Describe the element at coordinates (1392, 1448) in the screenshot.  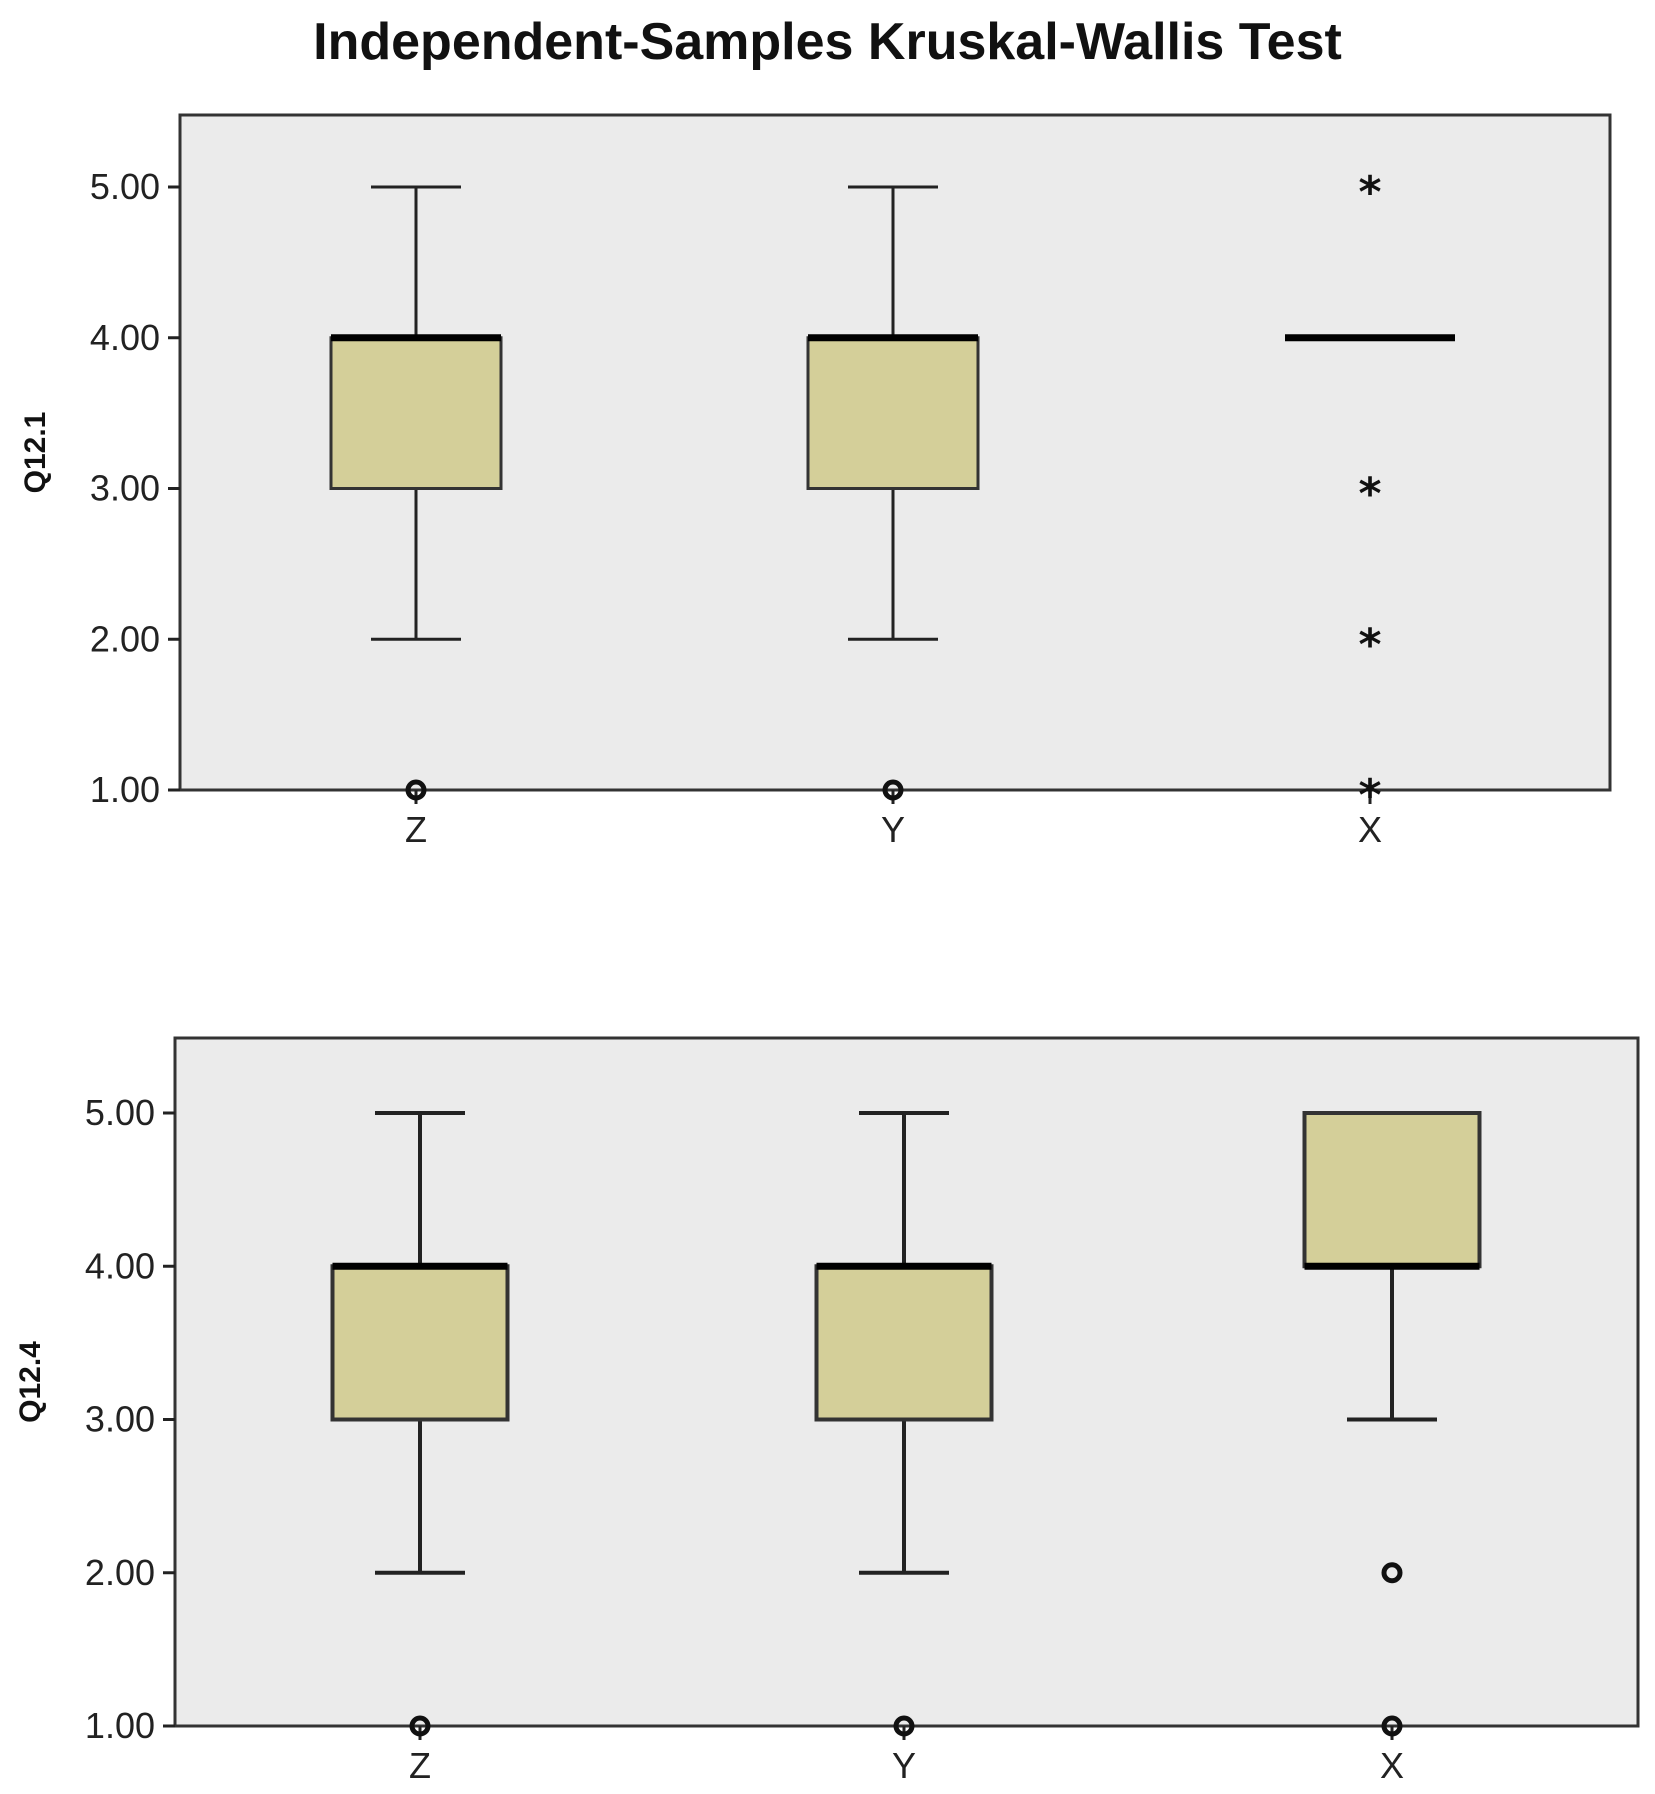
I see `box-x: X` at that location.